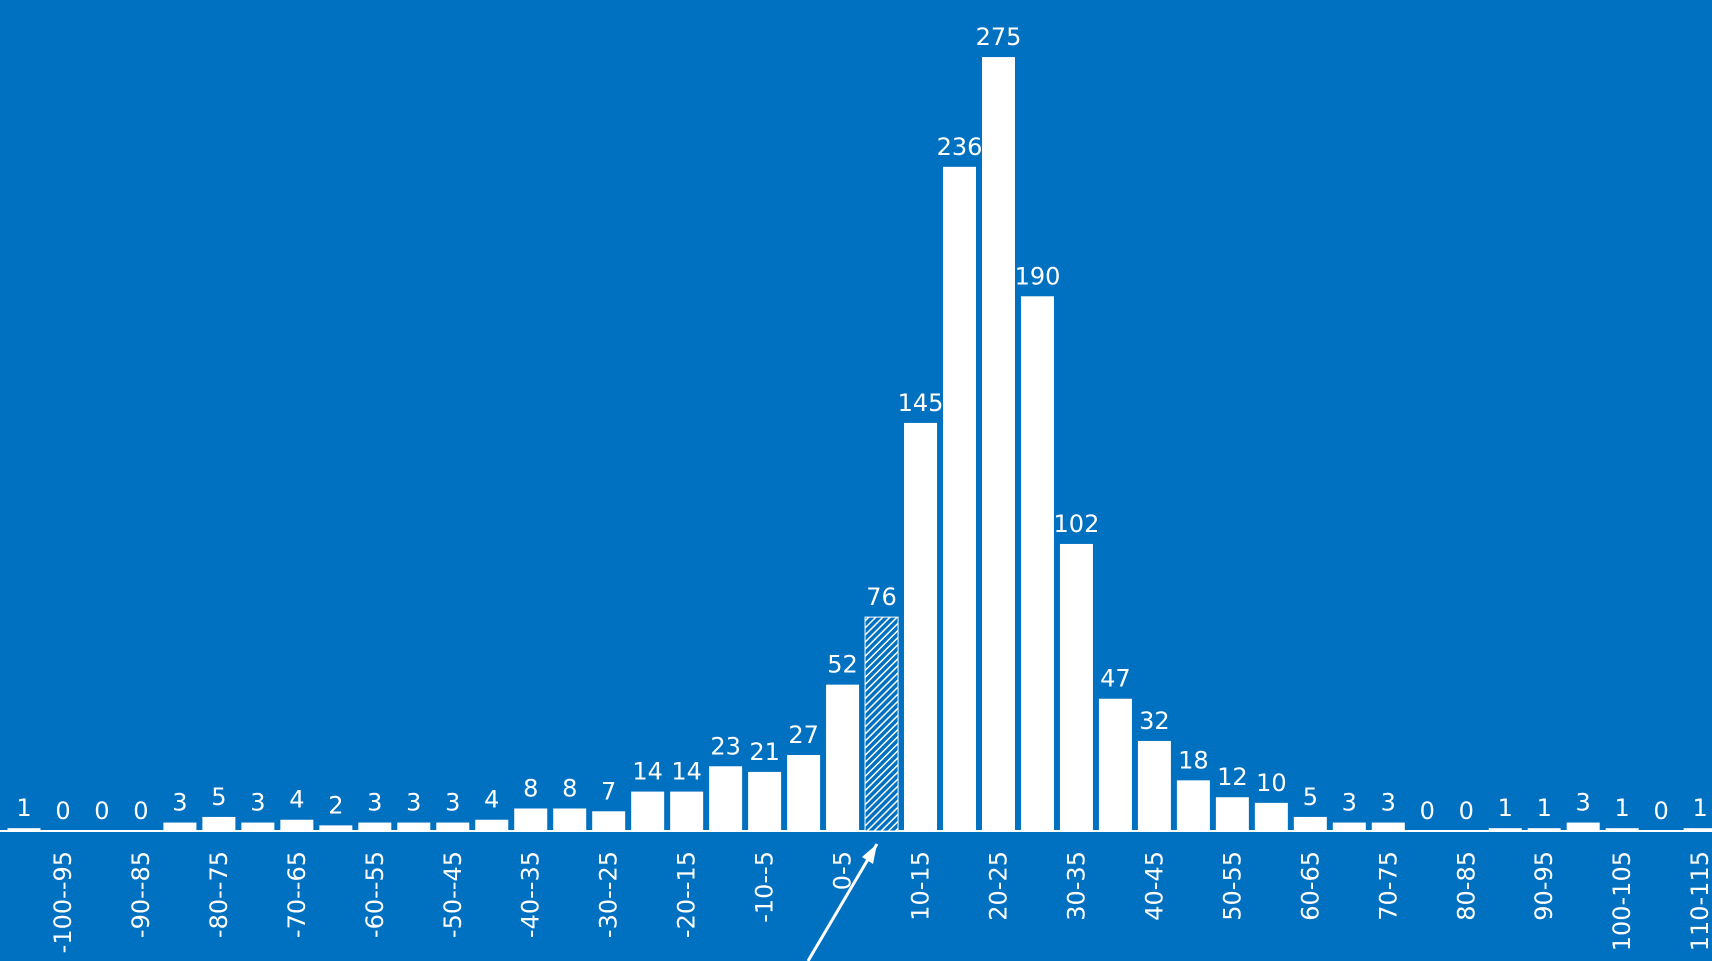  I want to click on value-label: 190, so click(1038, 276).